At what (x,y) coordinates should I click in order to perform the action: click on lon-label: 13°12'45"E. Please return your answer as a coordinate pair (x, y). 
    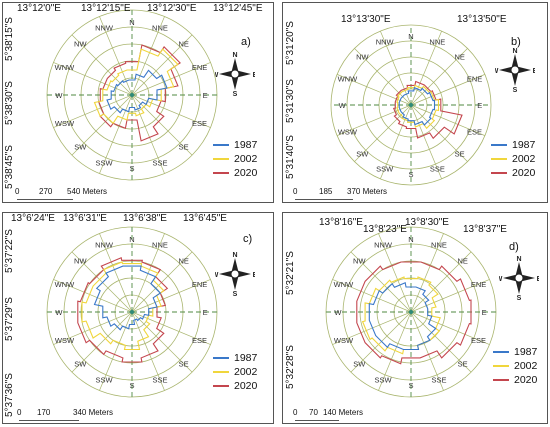
    Looking at the image, I should click on (238, 8).